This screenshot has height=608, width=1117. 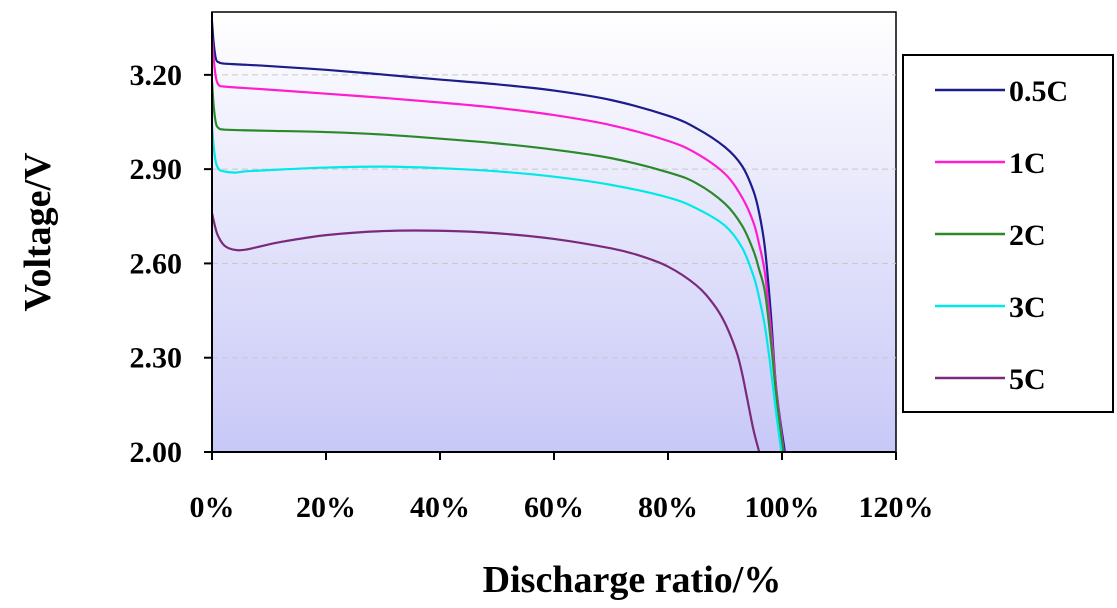 What do you see at coordinates (782, 507) in the screenshot?
I see `x-tick-label-5: 100%` at bounding box center [782, 507].